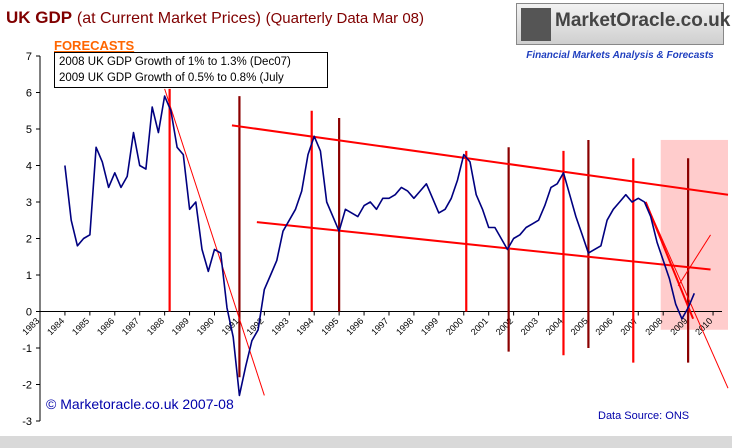 This screenshot has width=732, height=448. Describe the element at coordinates (205, 326) in the screenshot. I see `x-tick-label: 1990` at that location.